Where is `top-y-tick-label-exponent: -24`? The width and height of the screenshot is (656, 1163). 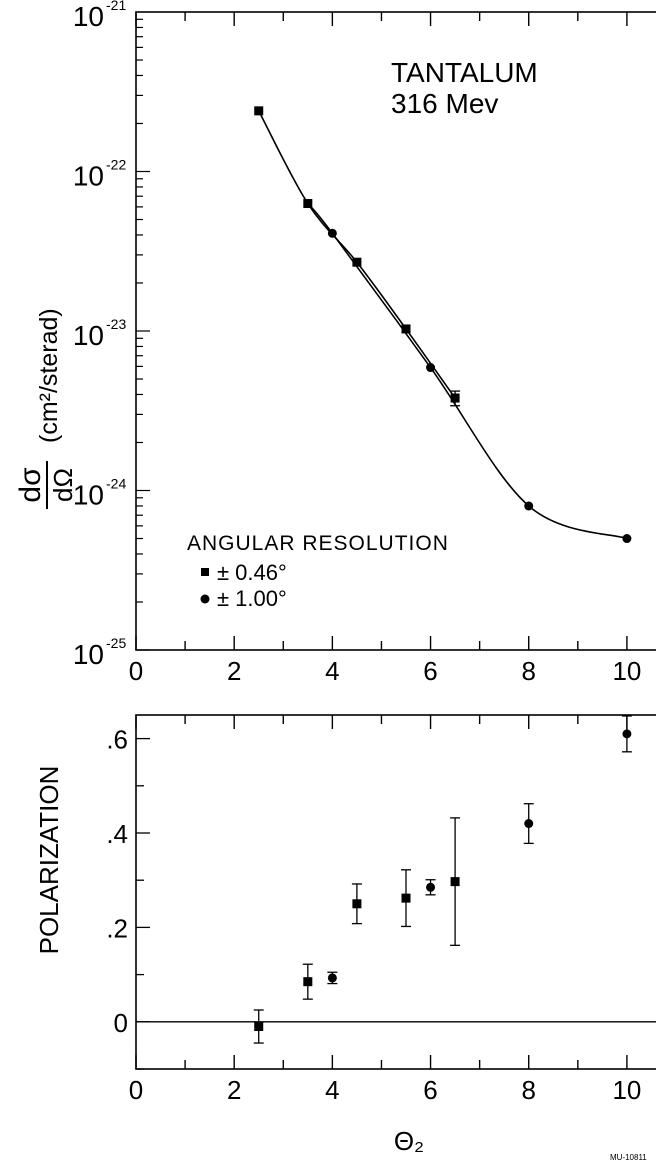
top-y-tick-label-exponent: -24 is located at coordinates (116, 484).